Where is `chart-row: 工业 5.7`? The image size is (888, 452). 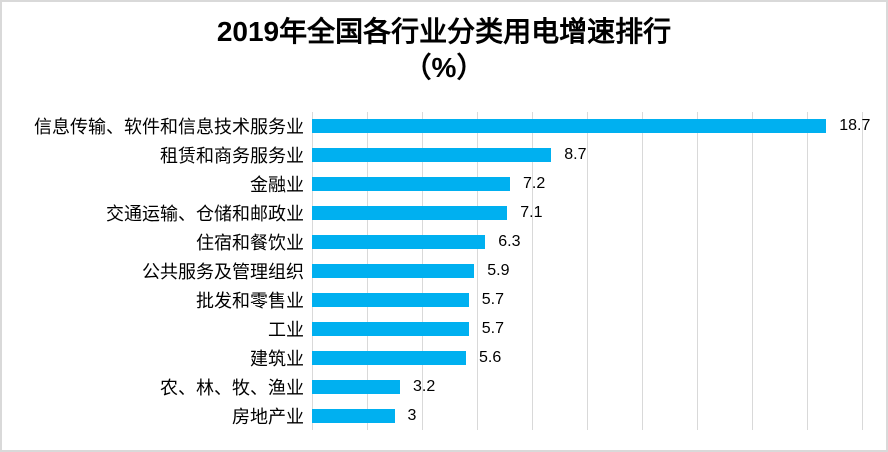 chart-row: 工业 5.7 is located at coordinates (444, 328).